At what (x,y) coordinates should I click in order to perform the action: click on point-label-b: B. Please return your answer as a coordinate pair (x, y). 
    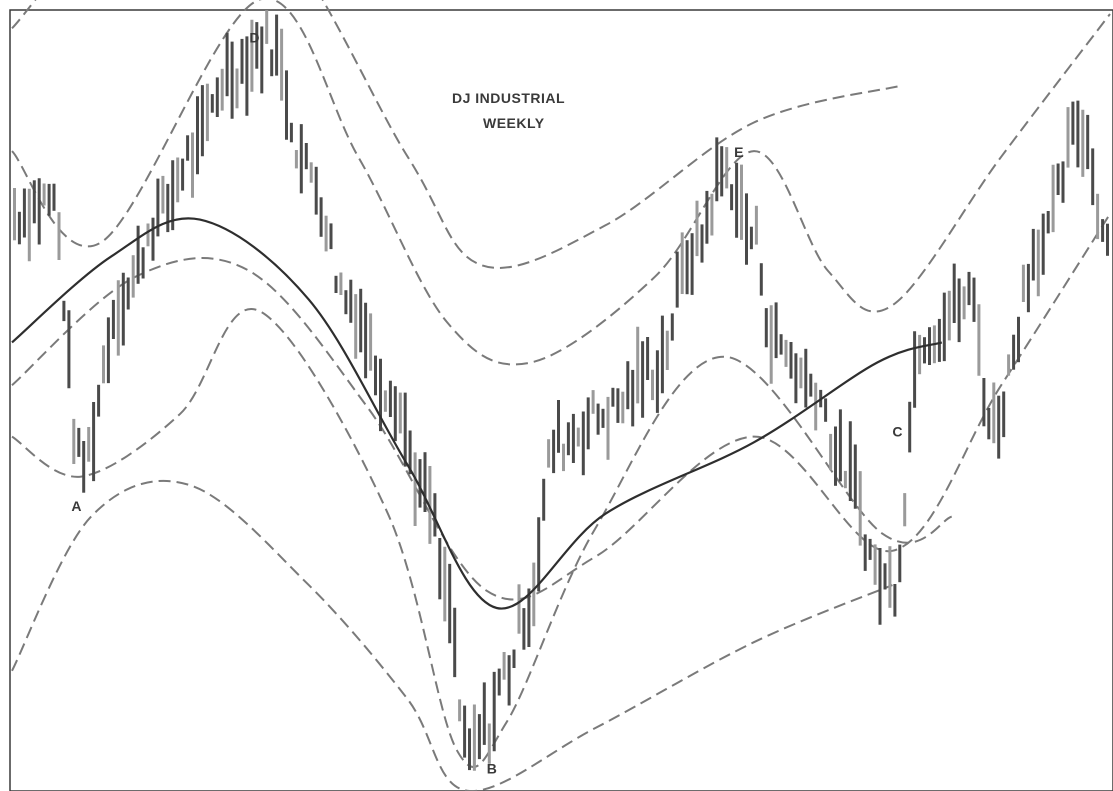
    Looking at the image, I should click on (492, 769).